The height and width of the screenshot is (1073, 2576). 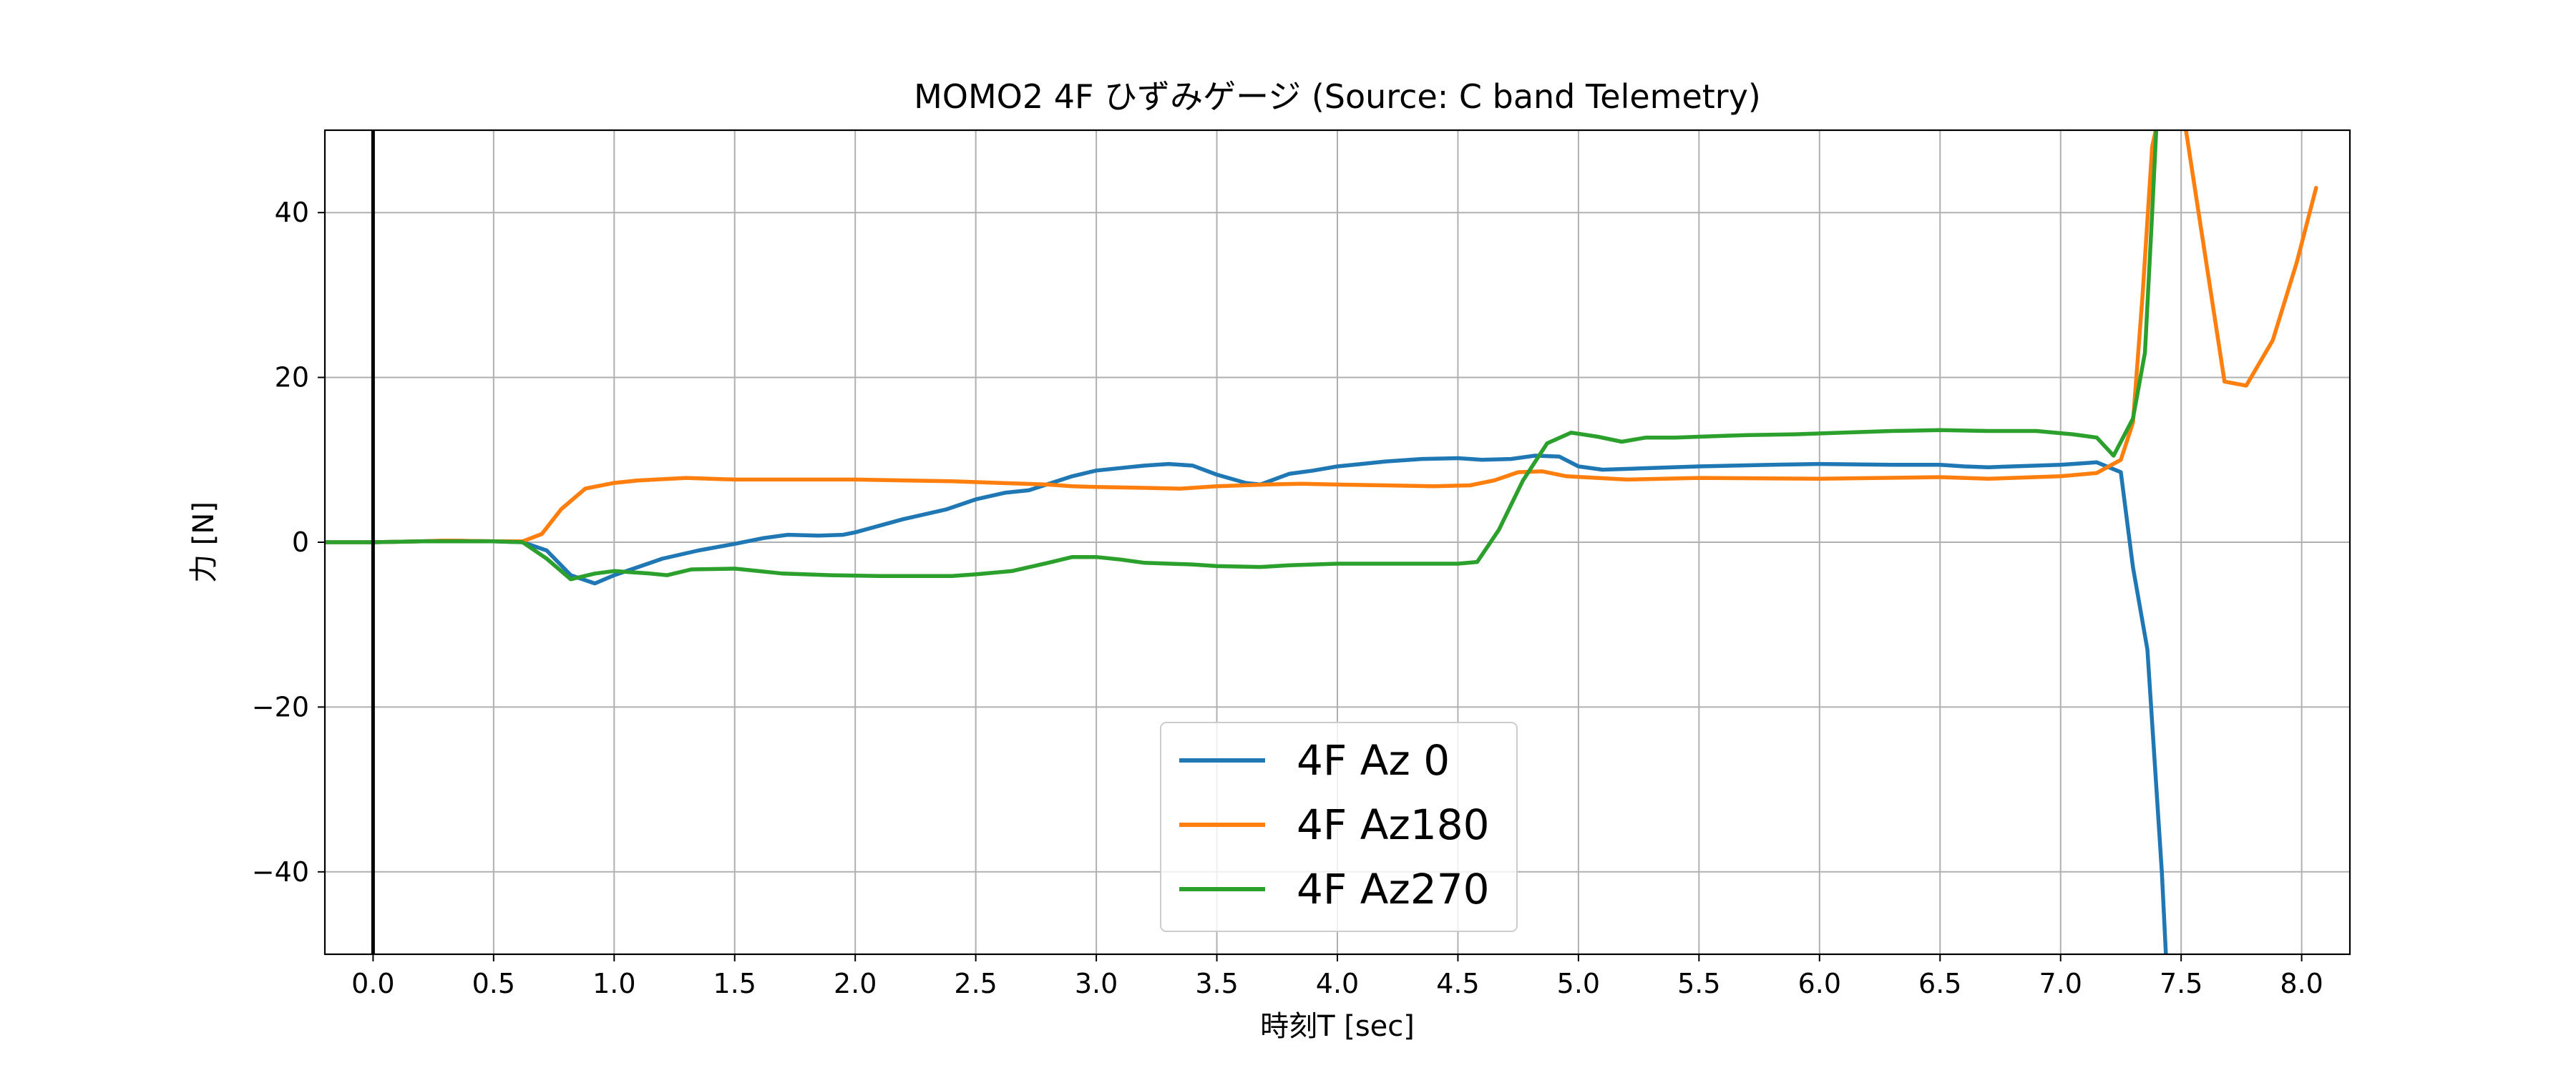 What do you see at coordinates (1698, 983) in the screenshot?
I see `x-tick-label: 5.5` at bounding box center [1698, 983].